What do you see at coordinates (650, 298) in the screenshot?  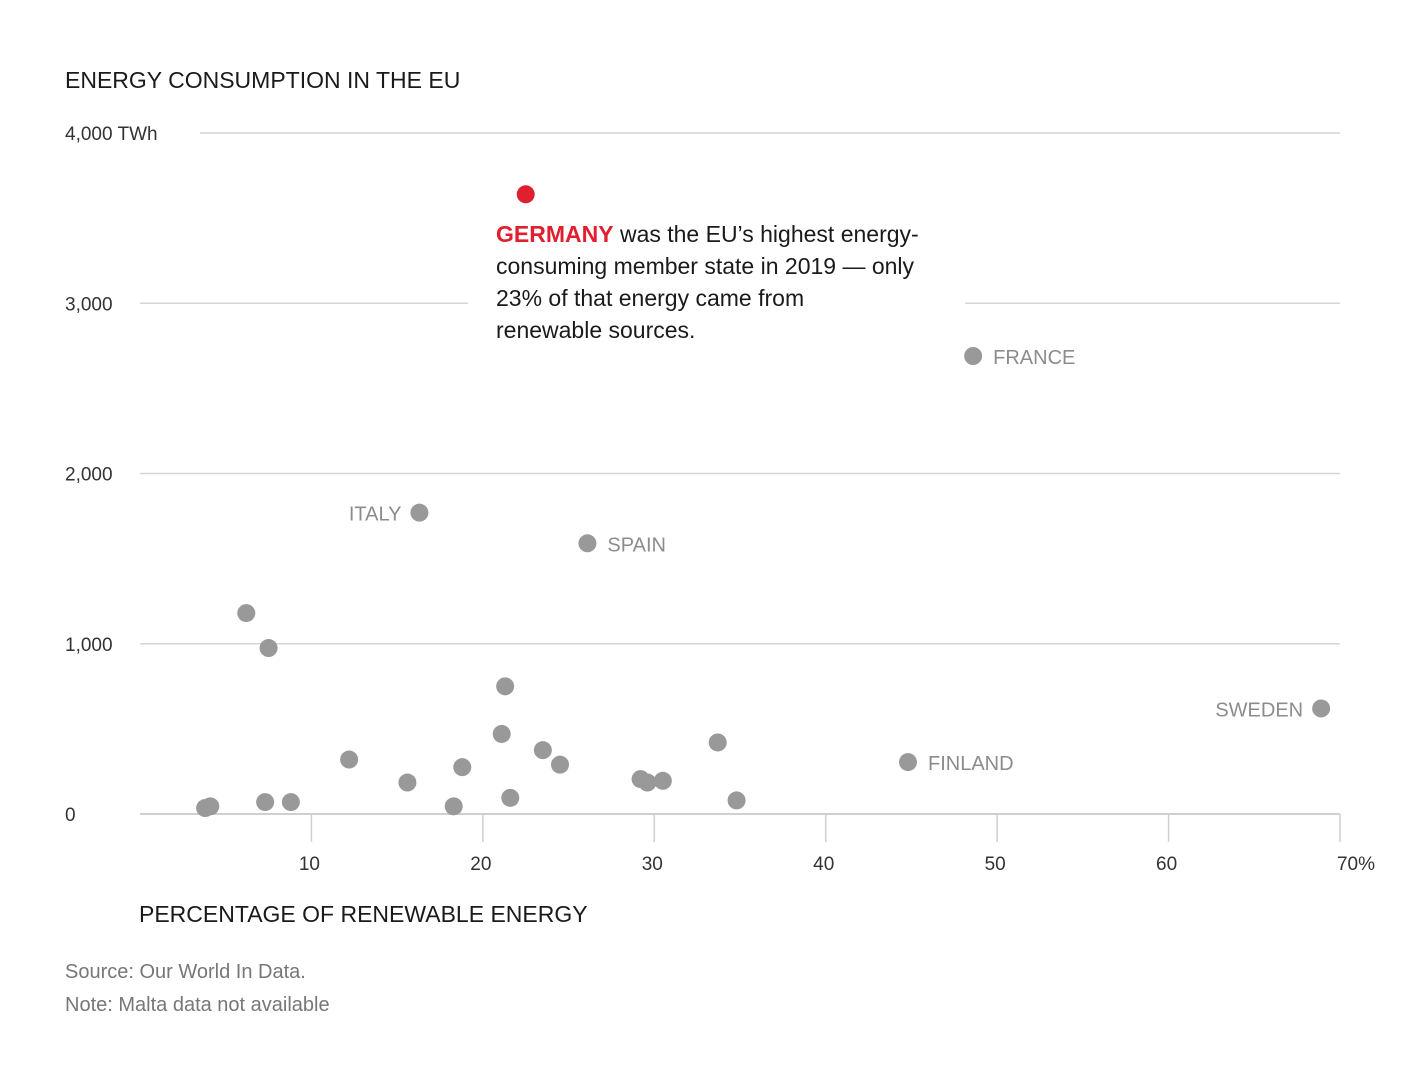 I see `annotation-line: 23% of that energy came from` at bounding box center [650, 298].